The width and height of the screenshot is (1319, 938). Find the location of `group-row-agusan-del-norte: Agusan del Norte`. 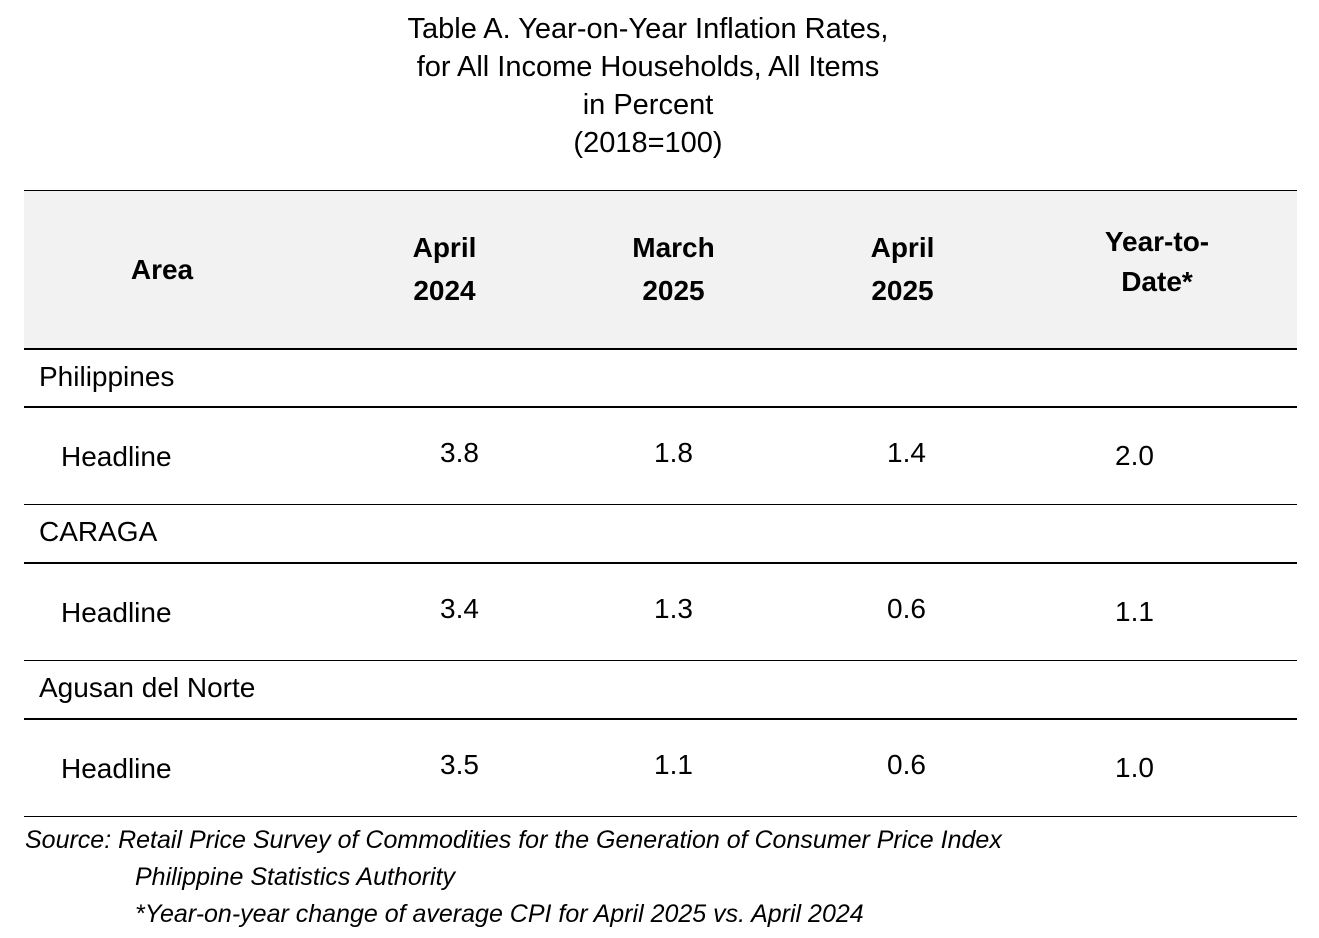

group-row-agusan-del-norte: Agusan del Norte is located at coordinates (660, 690).